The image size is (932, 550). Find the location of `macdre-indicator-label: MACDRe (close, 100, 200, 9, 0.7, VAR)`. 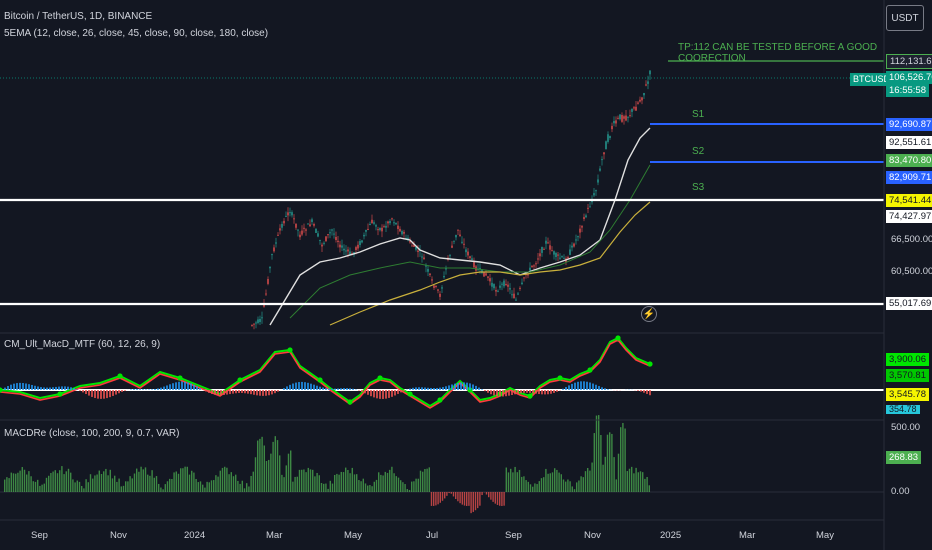

macdre-indicator-label: MACDRe (close, 100, 200, 9, 0.7, VAR) is located at coordinates (92, 433).